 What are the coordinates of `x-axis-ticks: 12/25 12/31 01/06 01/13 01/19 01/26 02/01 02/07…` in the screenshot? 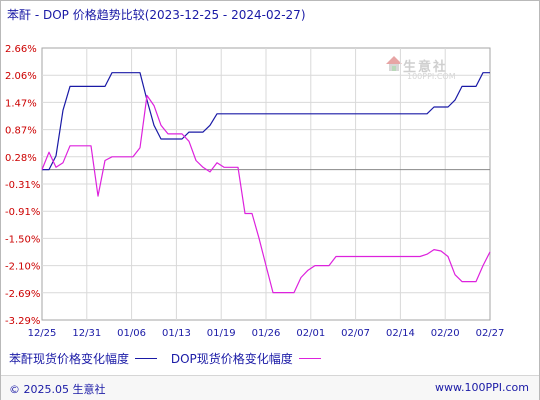 It's located at (266, 333).